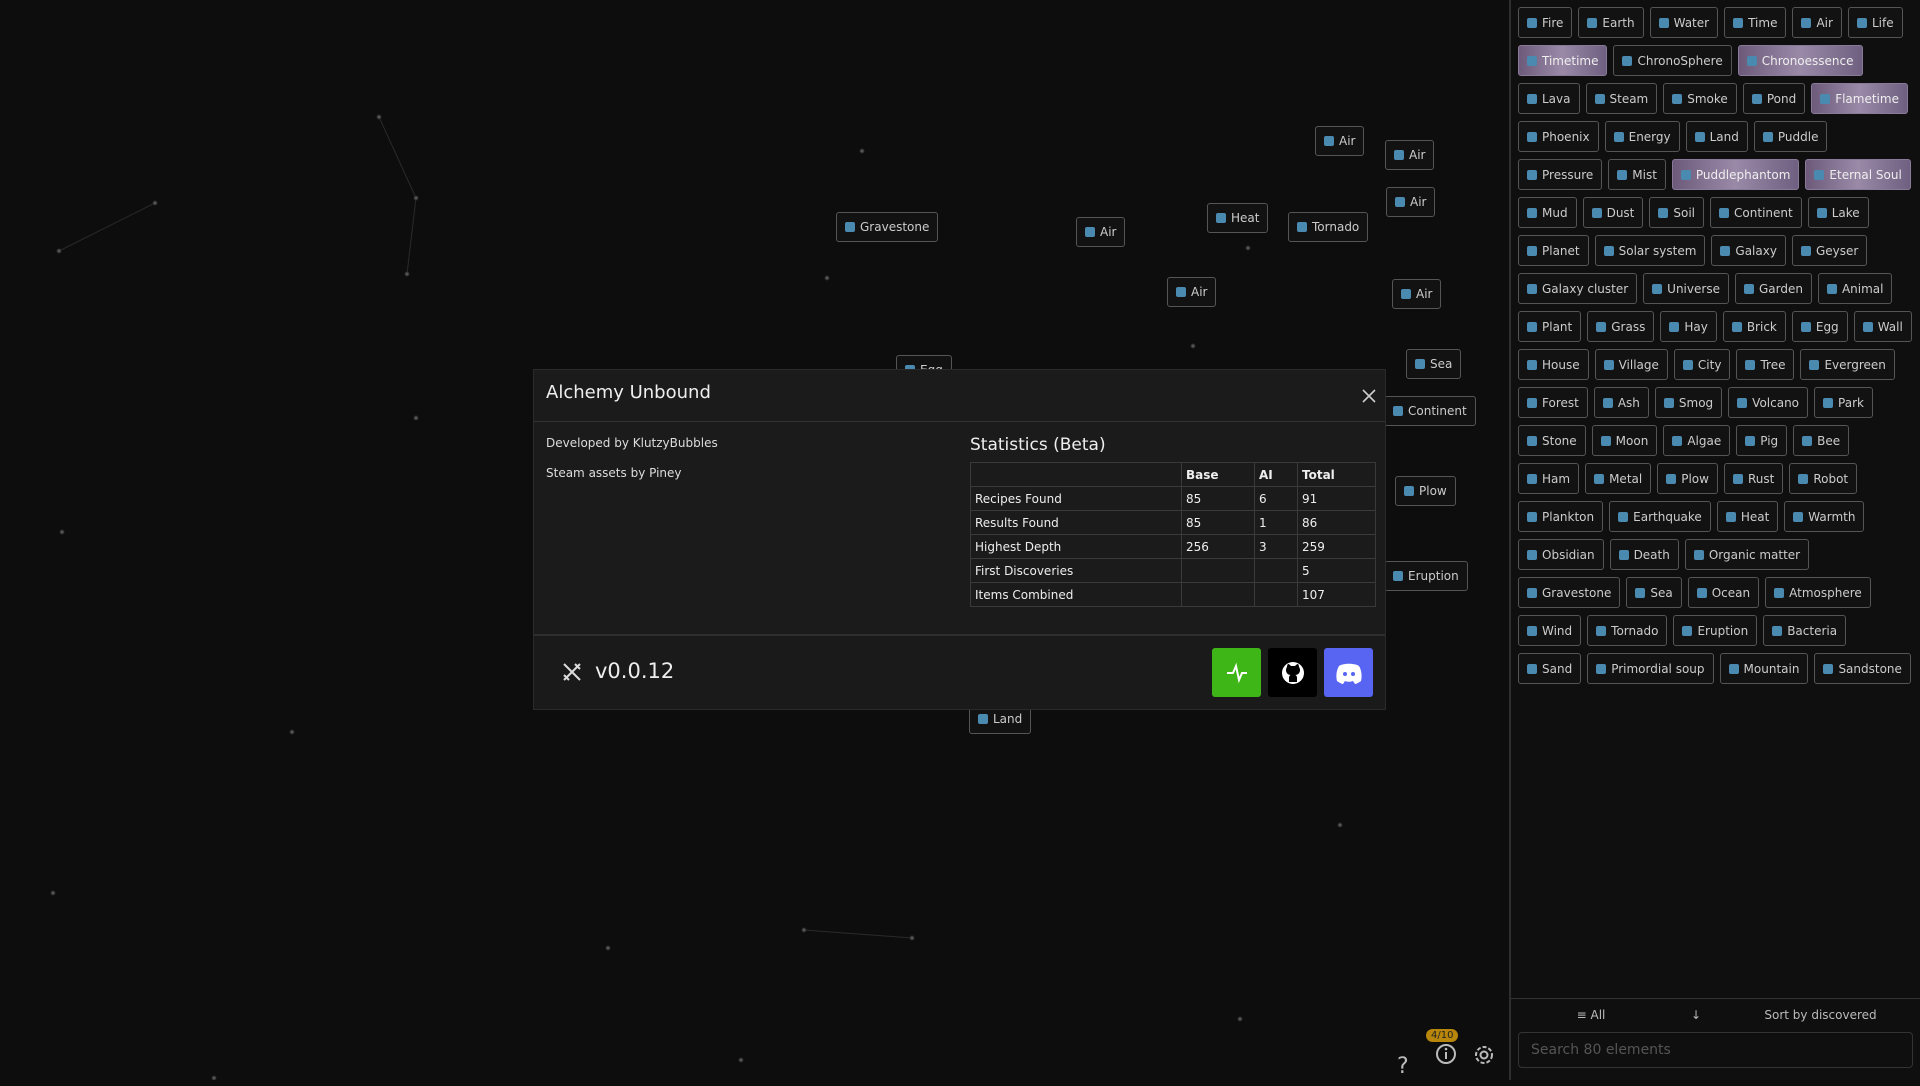 This screenshot has width=1920, height=1086. What do you see at coordinates (1547, 212) in the screenshot?
I see `element-chip: Mud` at bounding box center [1547, 212].